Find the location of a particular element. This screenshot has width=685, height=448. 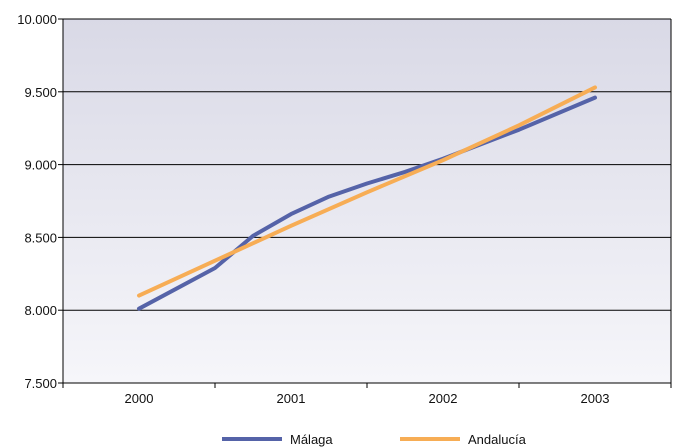

y-tick-label: 7.500 is located at coordinates (40, 383).